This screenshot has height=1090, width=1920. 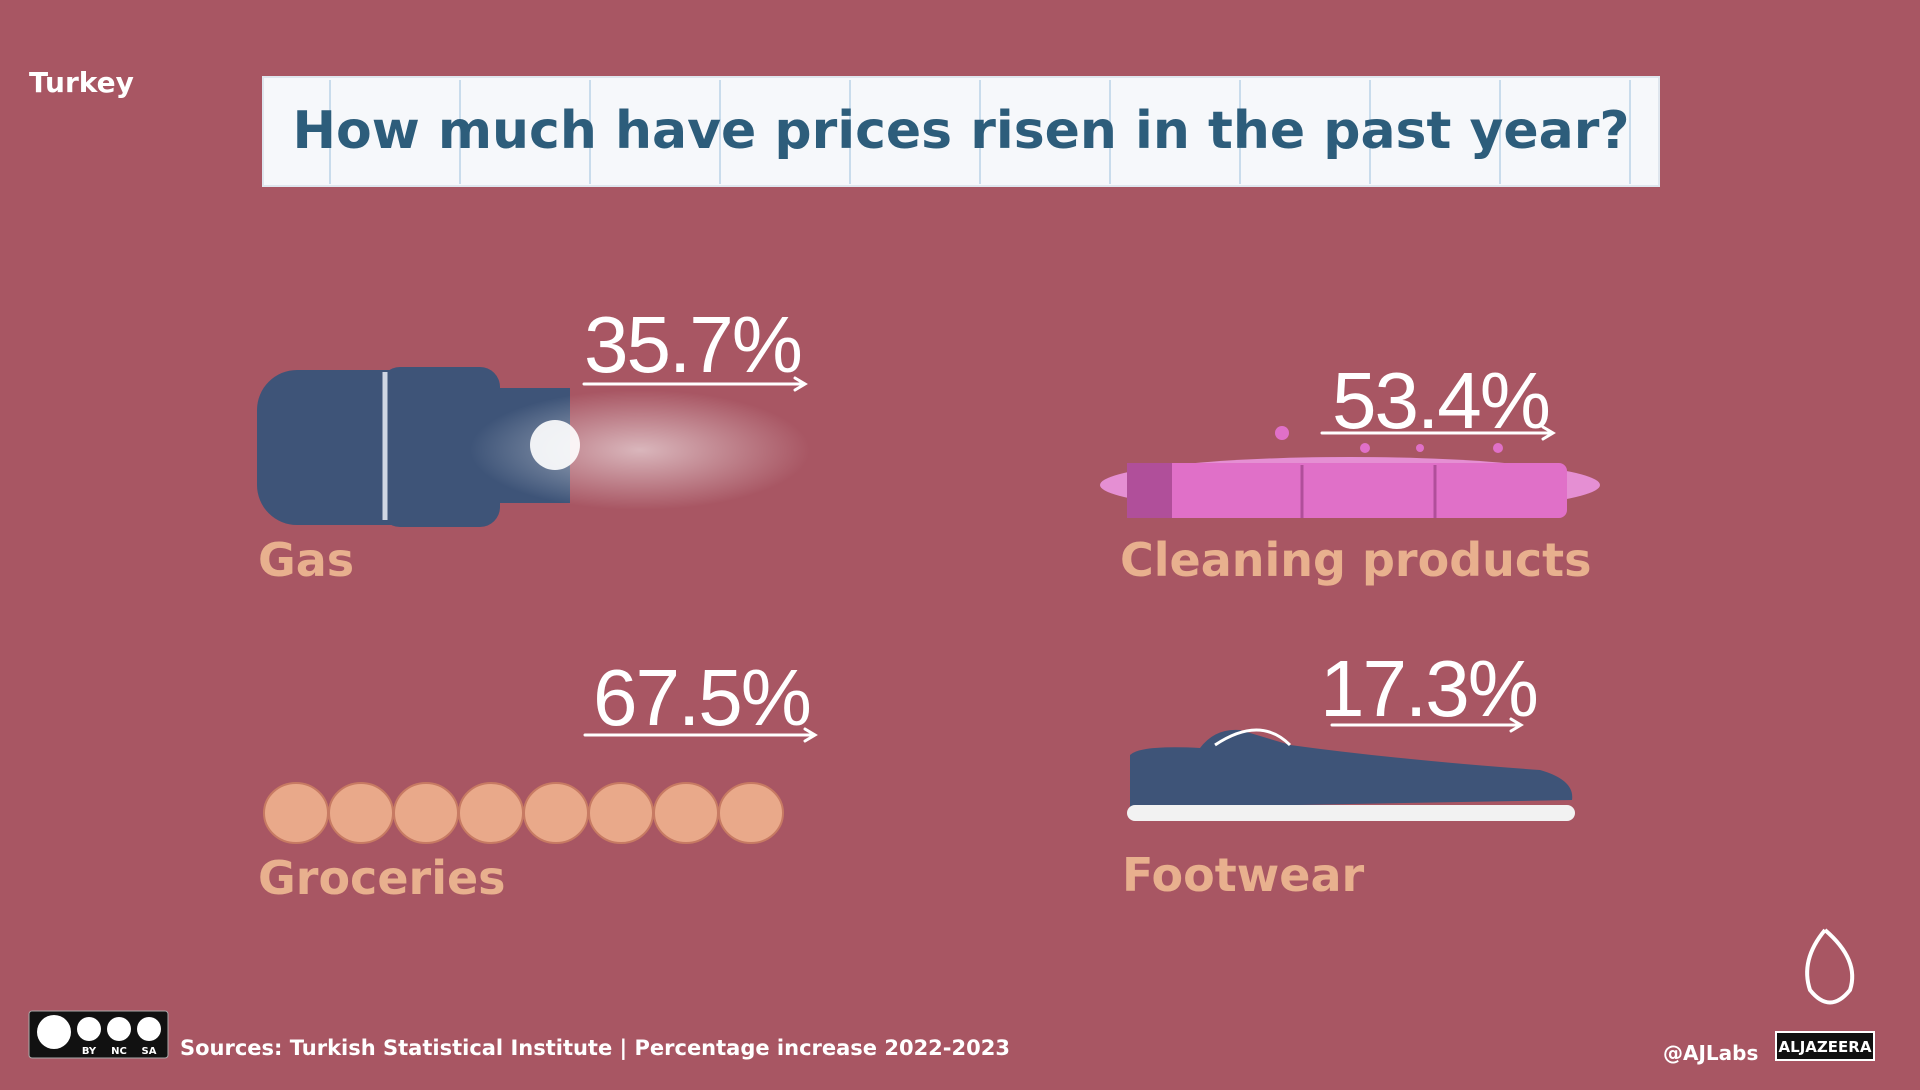 What do you see at coordinates (1825, 994) in the screenshot?
I see `logo: ALJAZEERA` at bounding box center [1825, 994].